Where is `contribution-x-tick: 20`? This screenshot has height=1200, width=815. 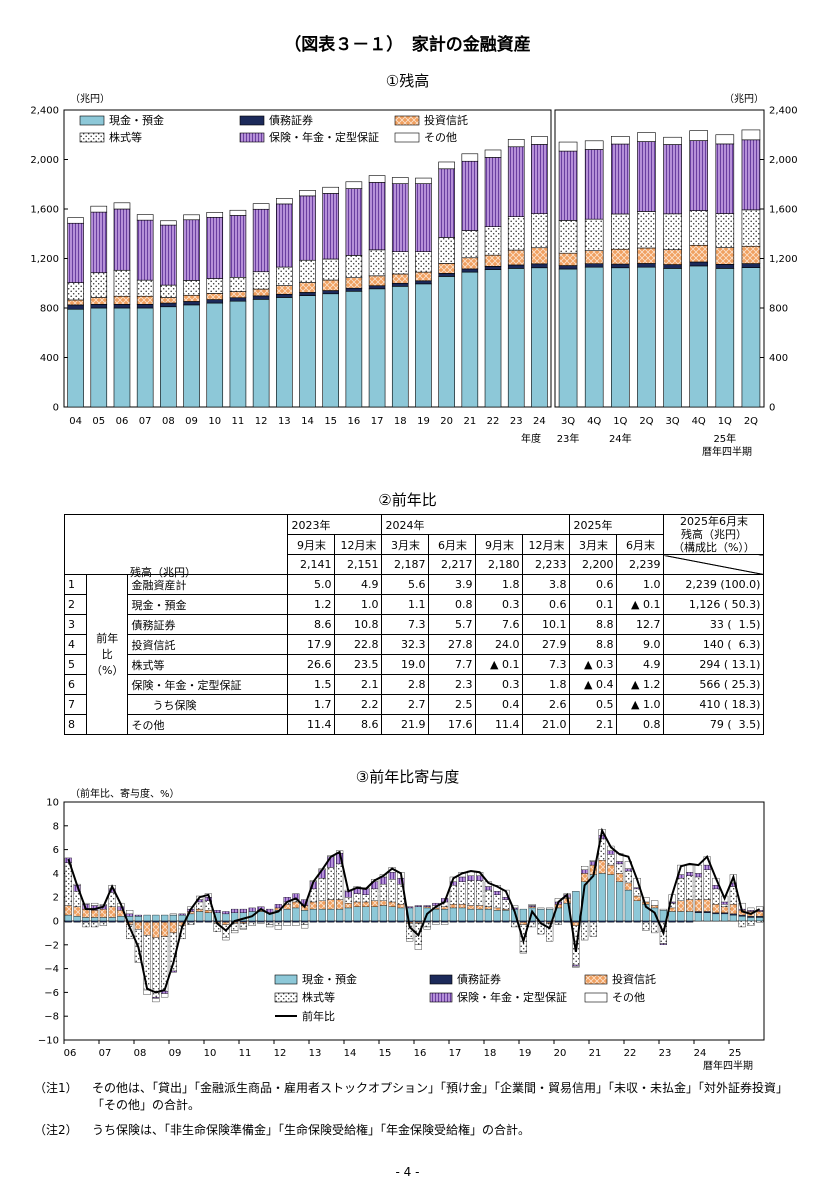 contribution-x-tick: 20 is located at coordinates (560, 1053).